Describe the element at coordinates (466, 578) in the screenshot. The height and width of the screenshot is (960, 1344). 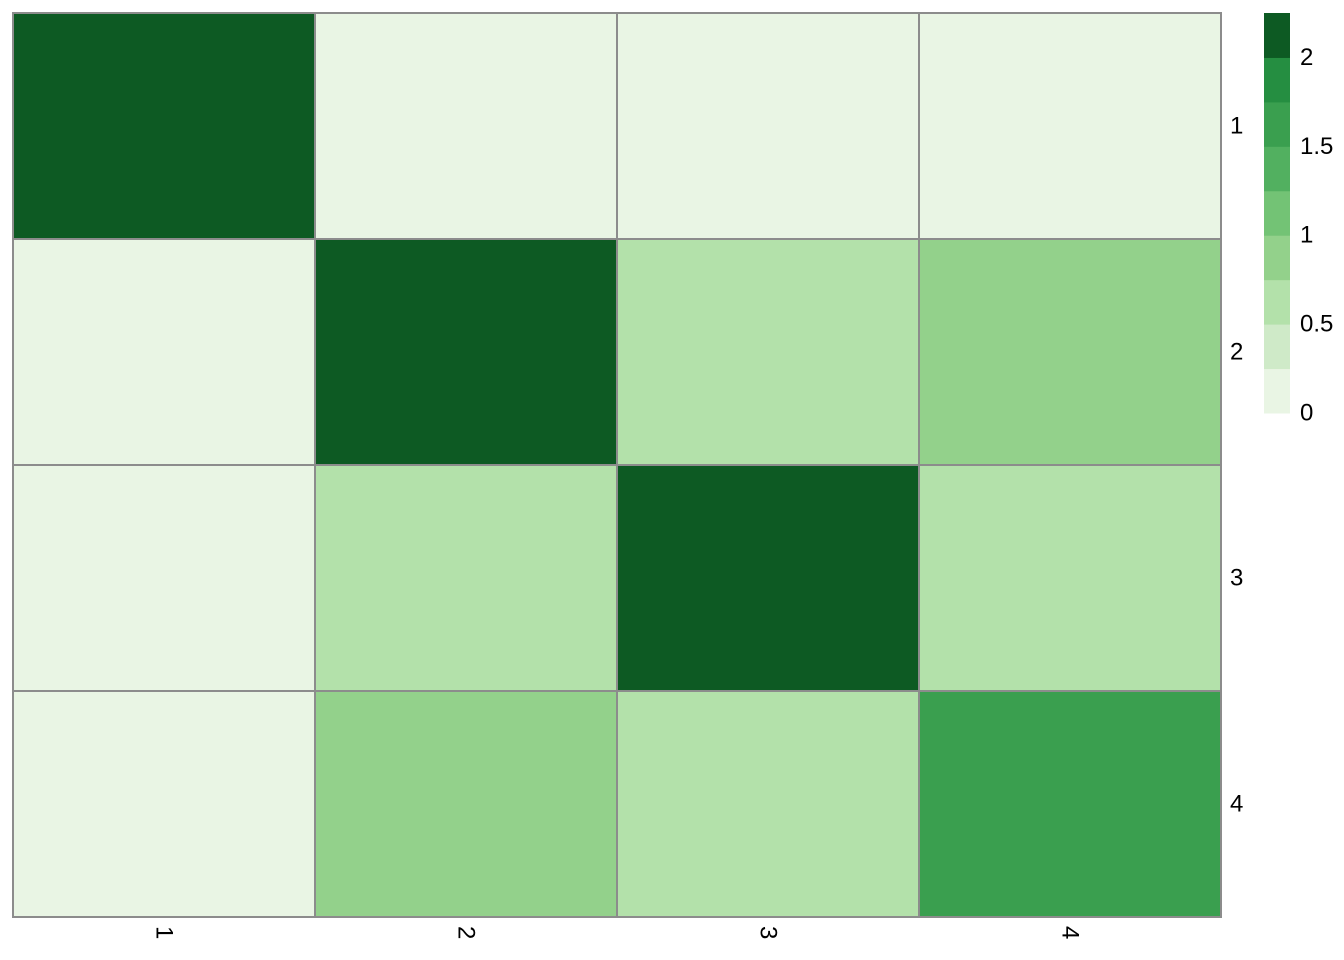
I see `heatmap-cell-r3-c2` at that location.